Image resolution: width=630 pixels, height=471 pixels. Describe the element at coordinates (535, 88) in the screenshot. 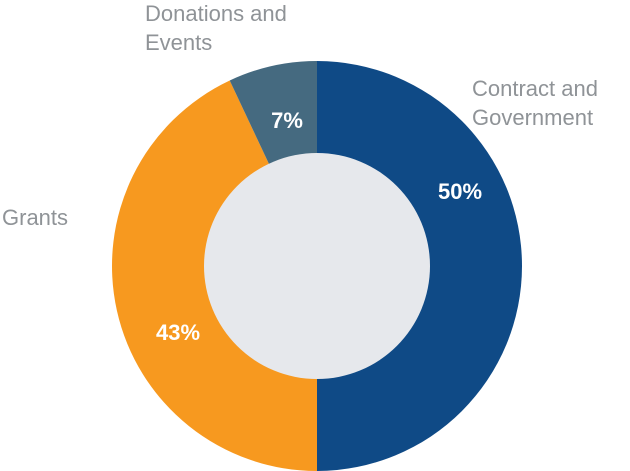

I see `slice-category-label-line: Contract and` at that location.